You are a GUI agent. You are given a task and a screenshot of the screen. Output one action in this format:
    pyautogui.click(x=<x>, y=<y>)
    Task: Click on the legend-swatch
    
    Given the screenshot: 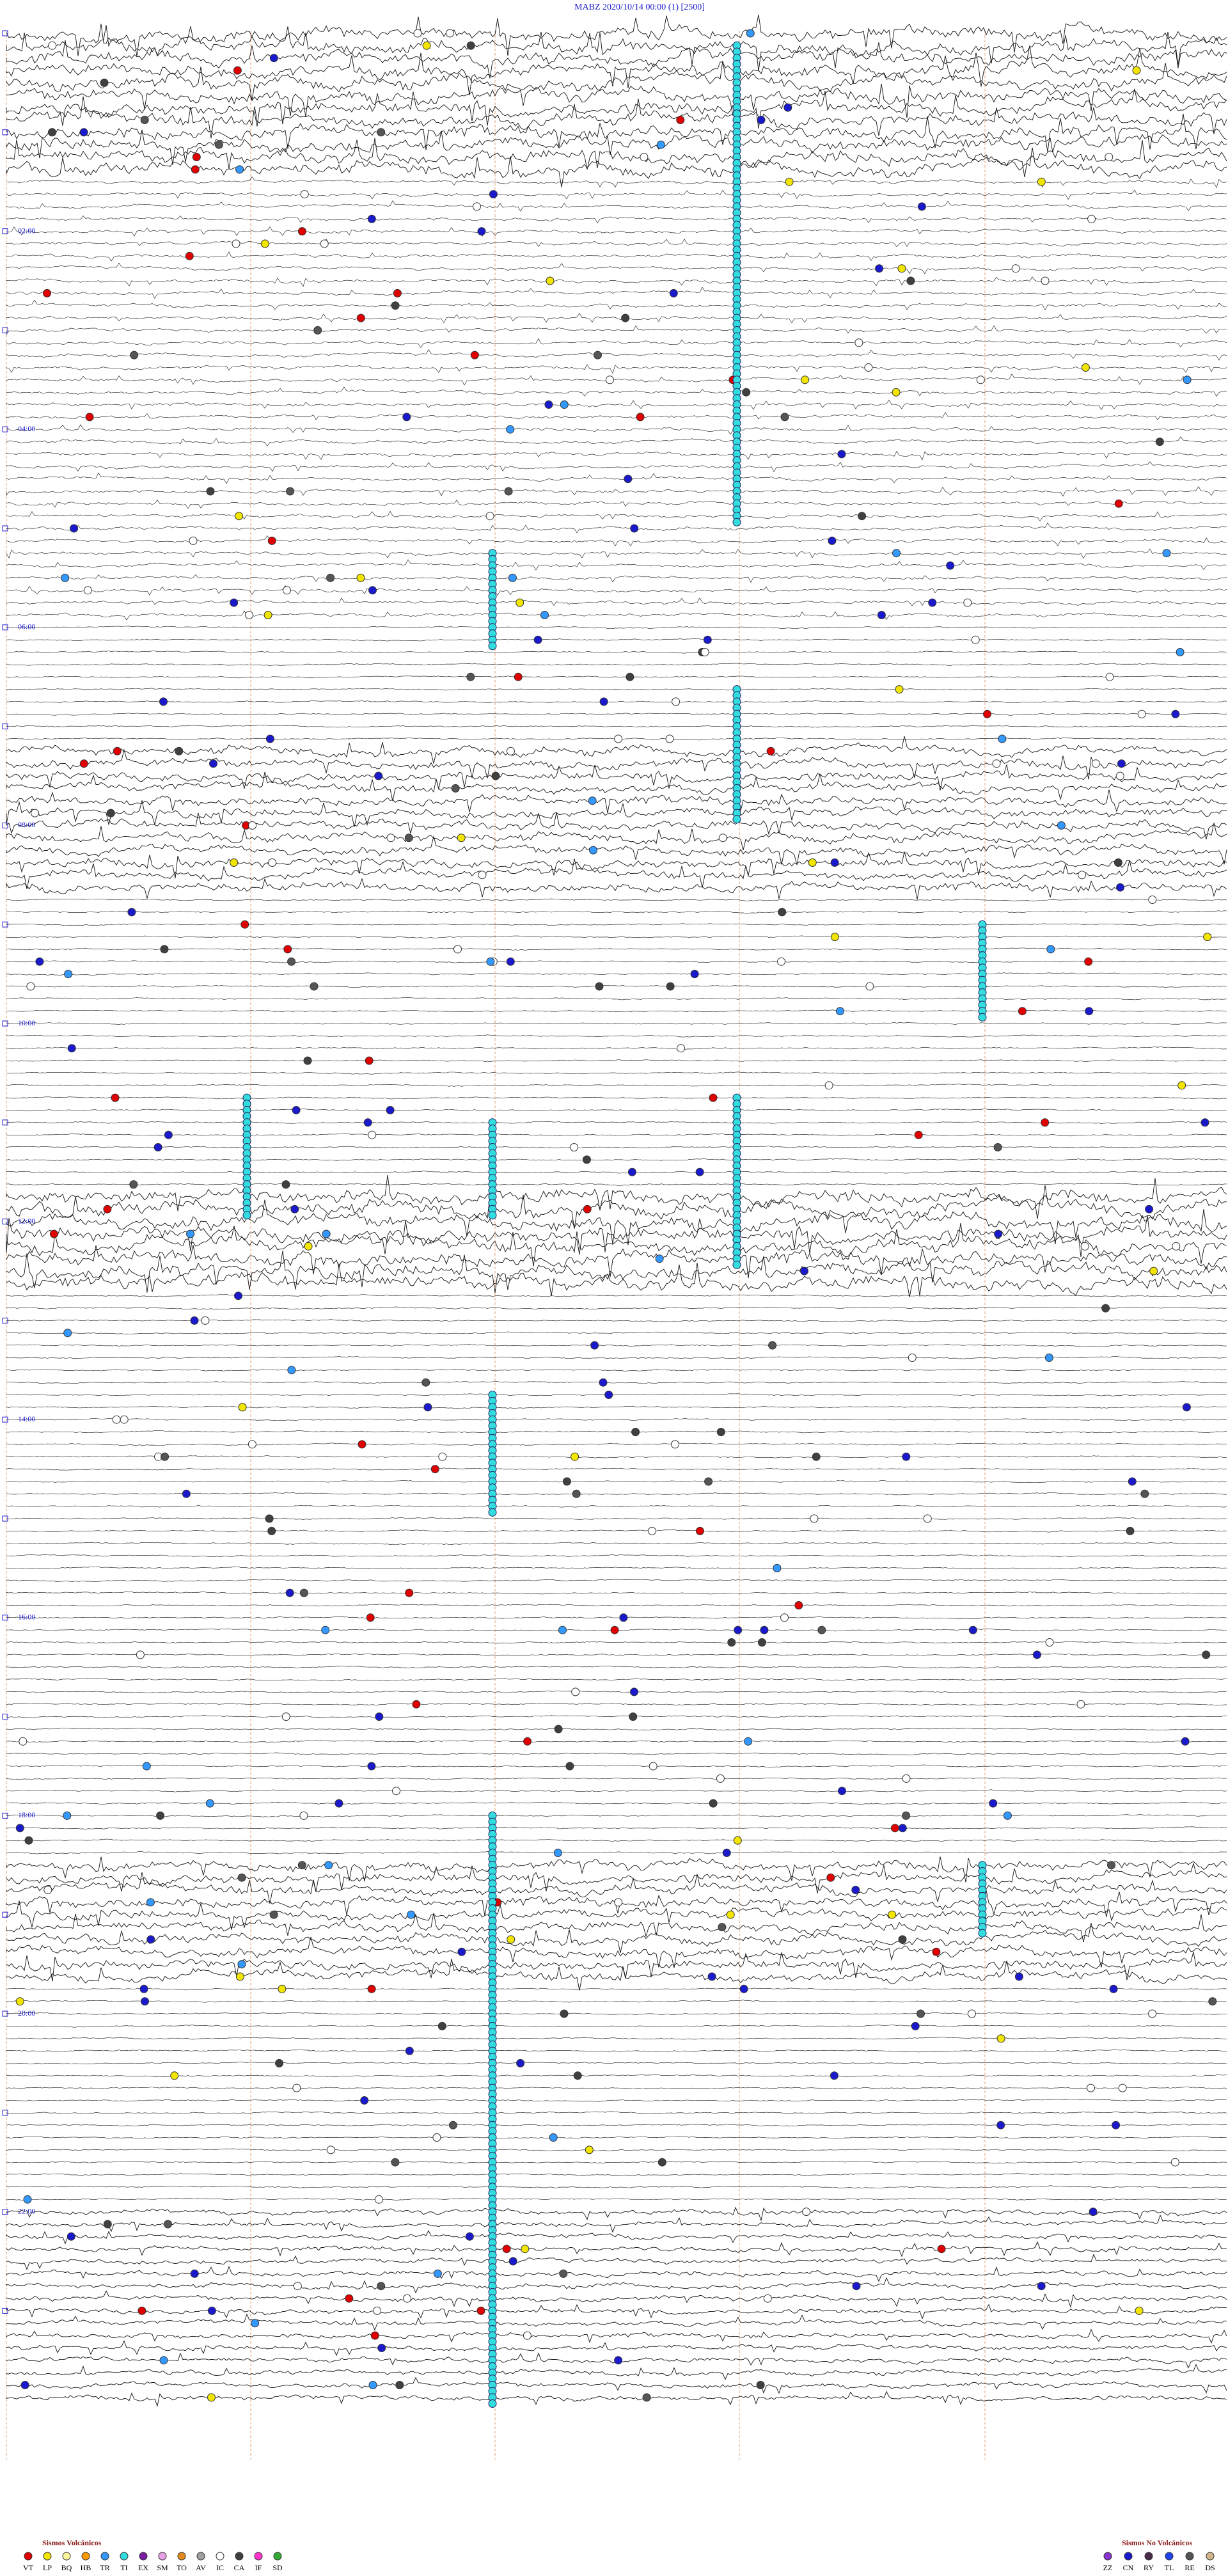 What is the action you would take?
    pyautogui.click(x=277, y=2556)
    